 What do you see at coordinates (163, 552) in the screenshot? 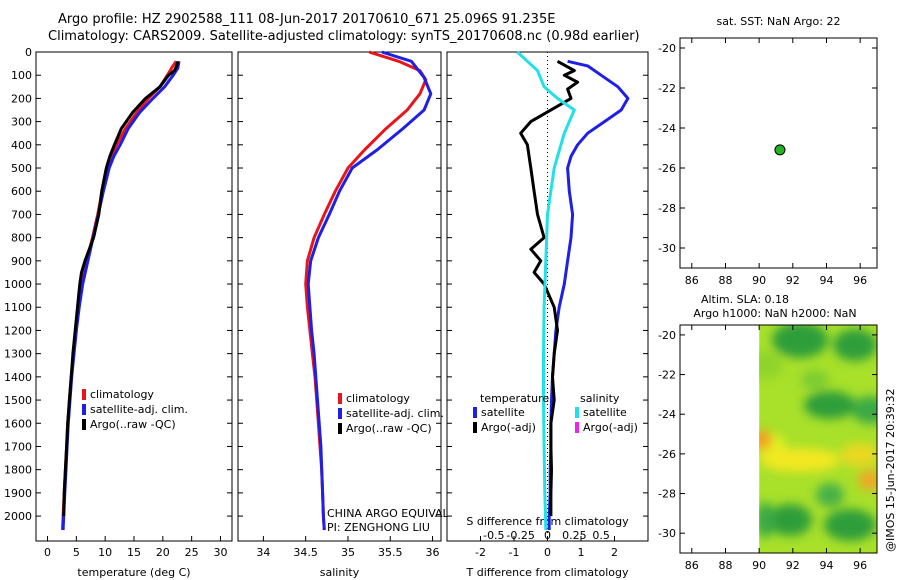
I see `temperature-tick-label: 20` at bounding box center [163, 552].